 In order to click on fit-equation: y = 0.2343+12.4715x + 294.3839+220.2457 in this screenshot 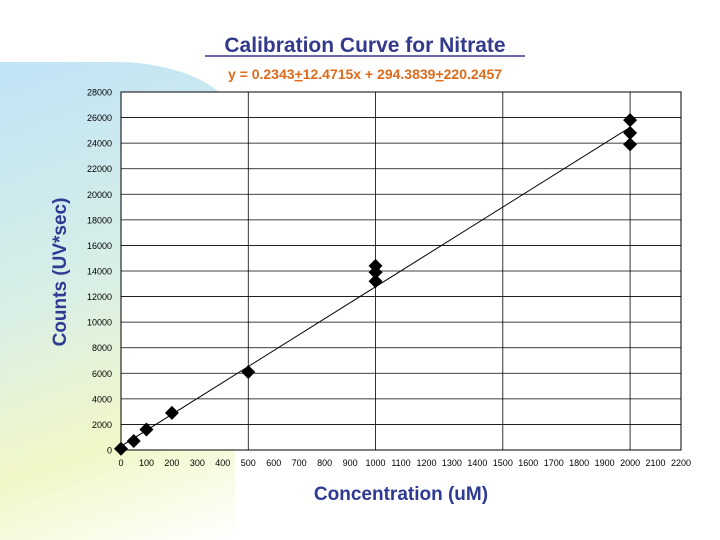, I will do `click(365, 74)`.